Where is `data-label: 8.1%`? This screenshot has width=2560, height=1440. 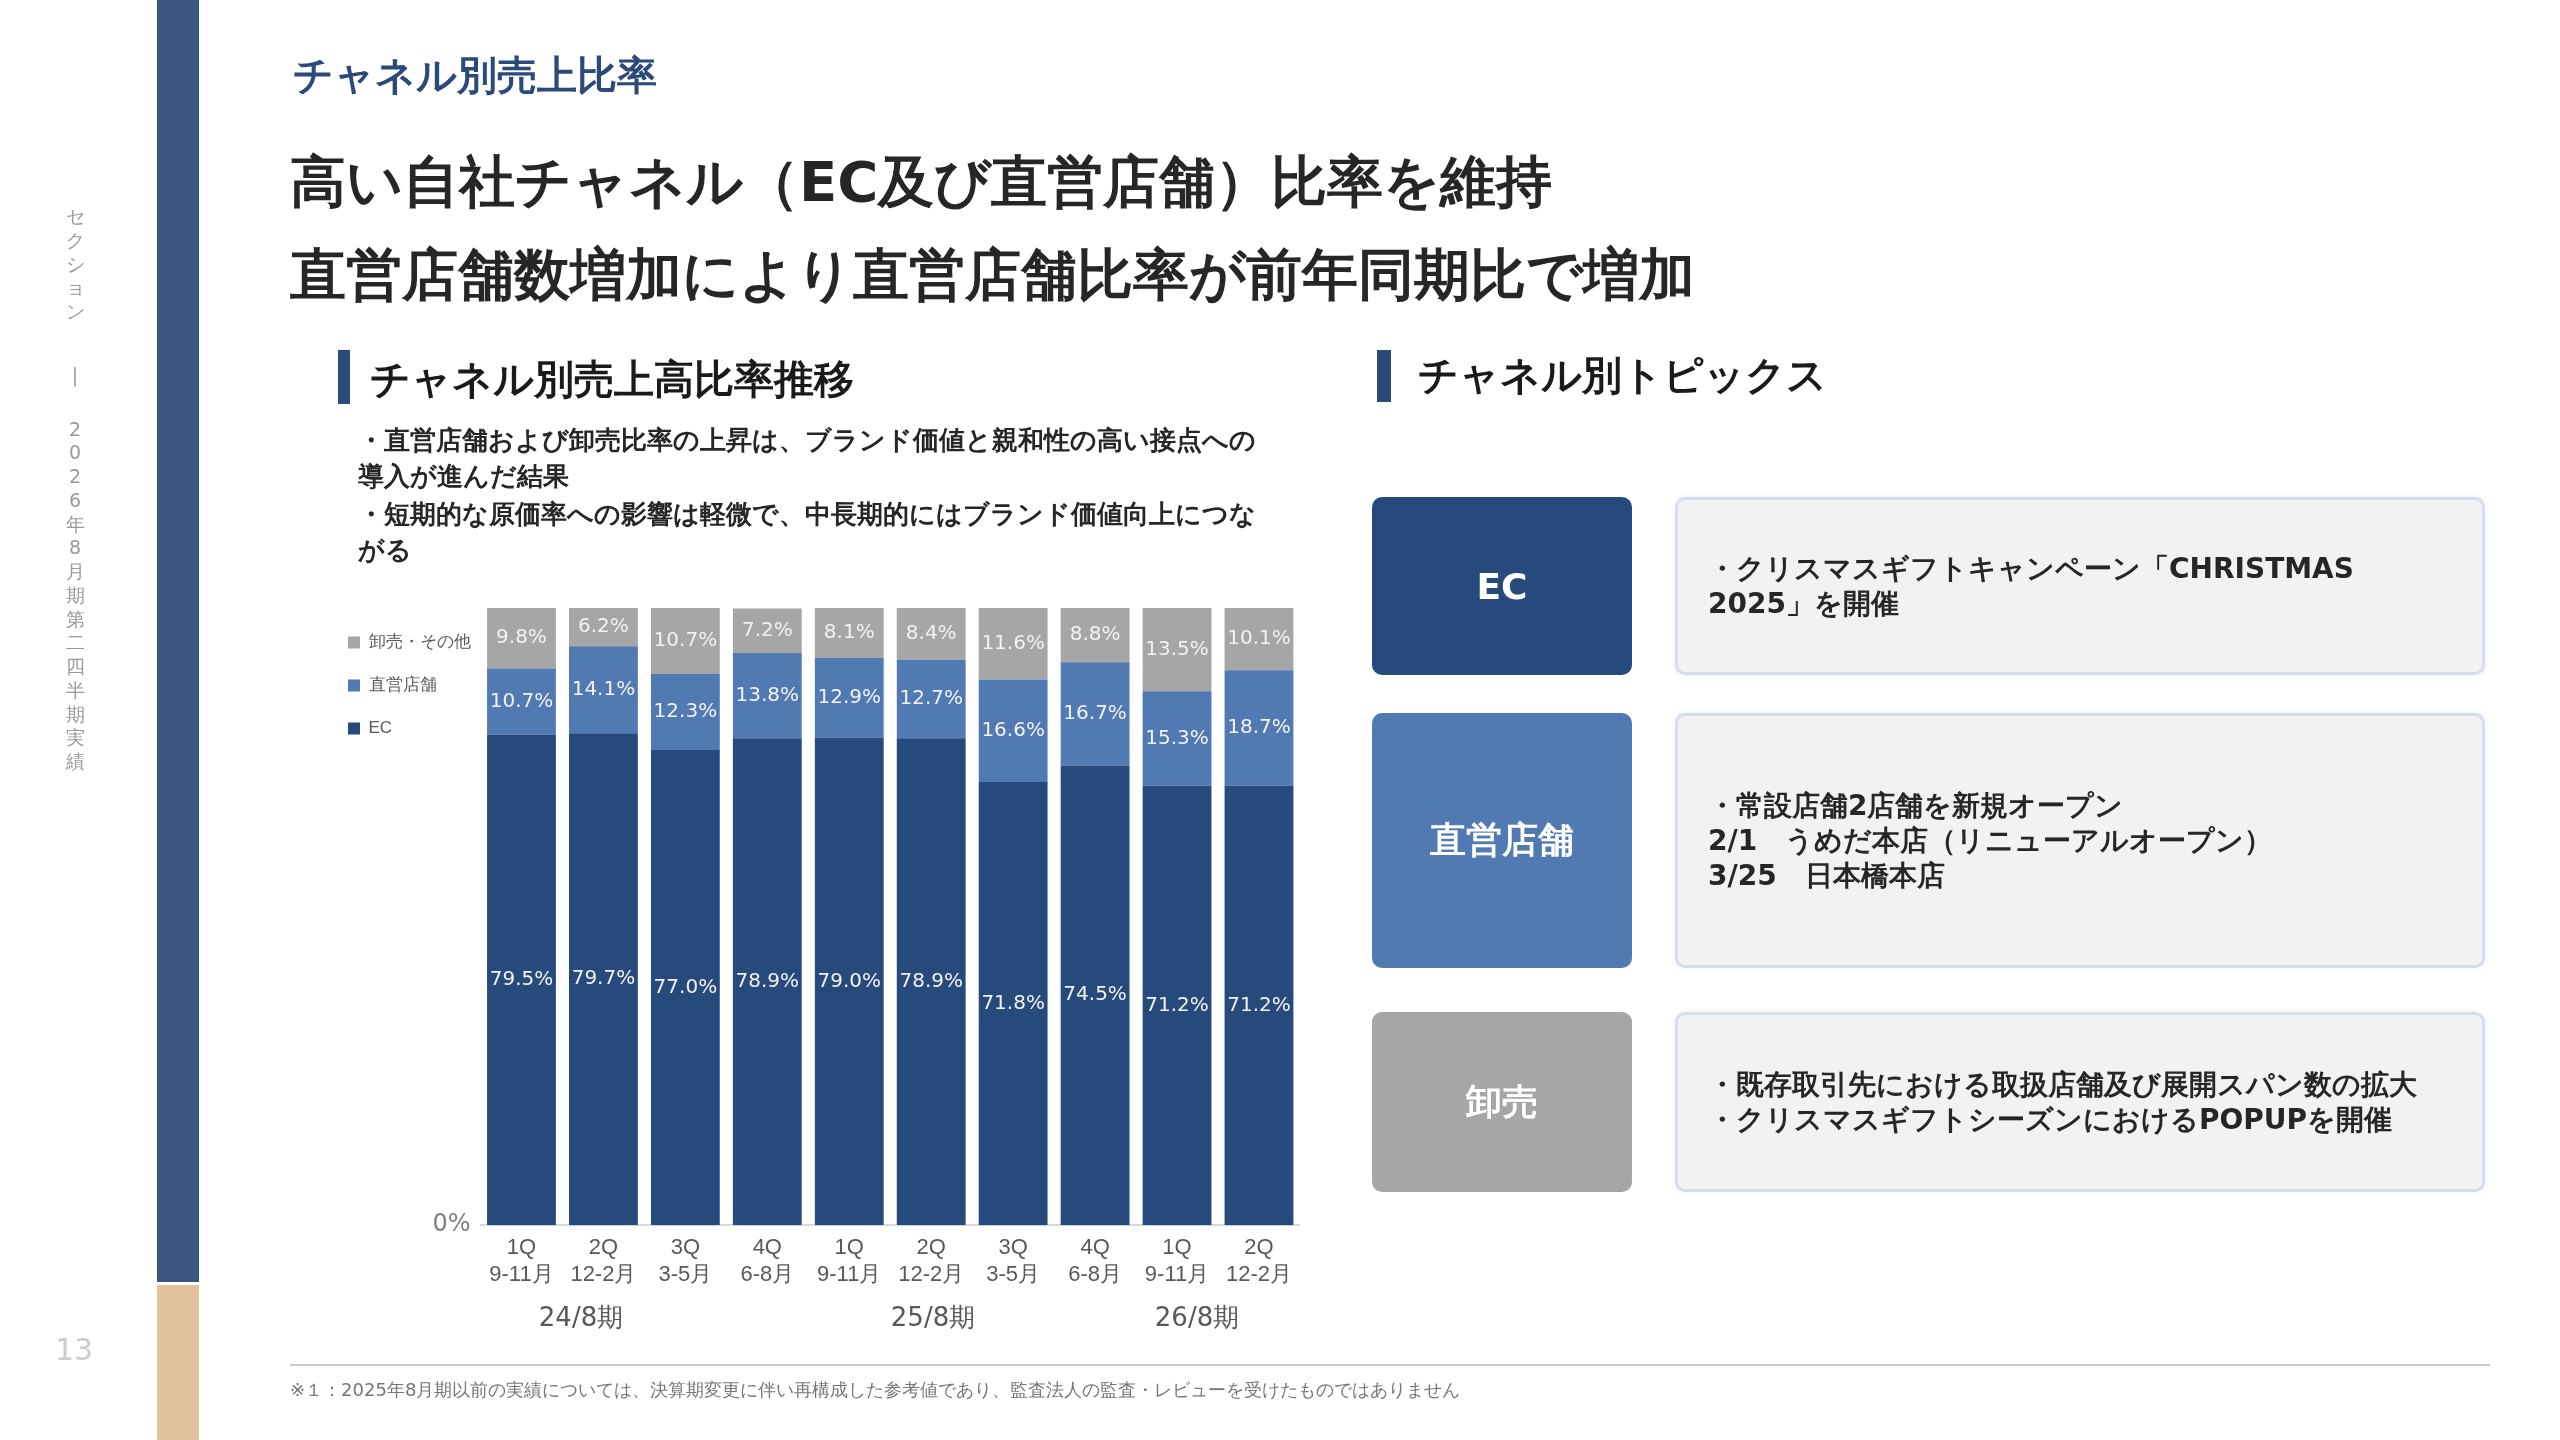
data-label: 8.1% is located at coordinates (849, 631).